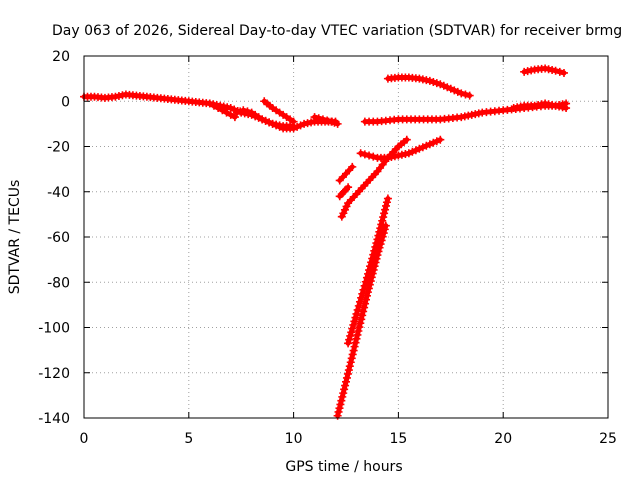 Image resolution: width=640 pixels, height=480 pixels. What do you see at coordinates (58, 283) in the screenshot?
I see `y-tick-label: -80` at bounding box center [58, 283].